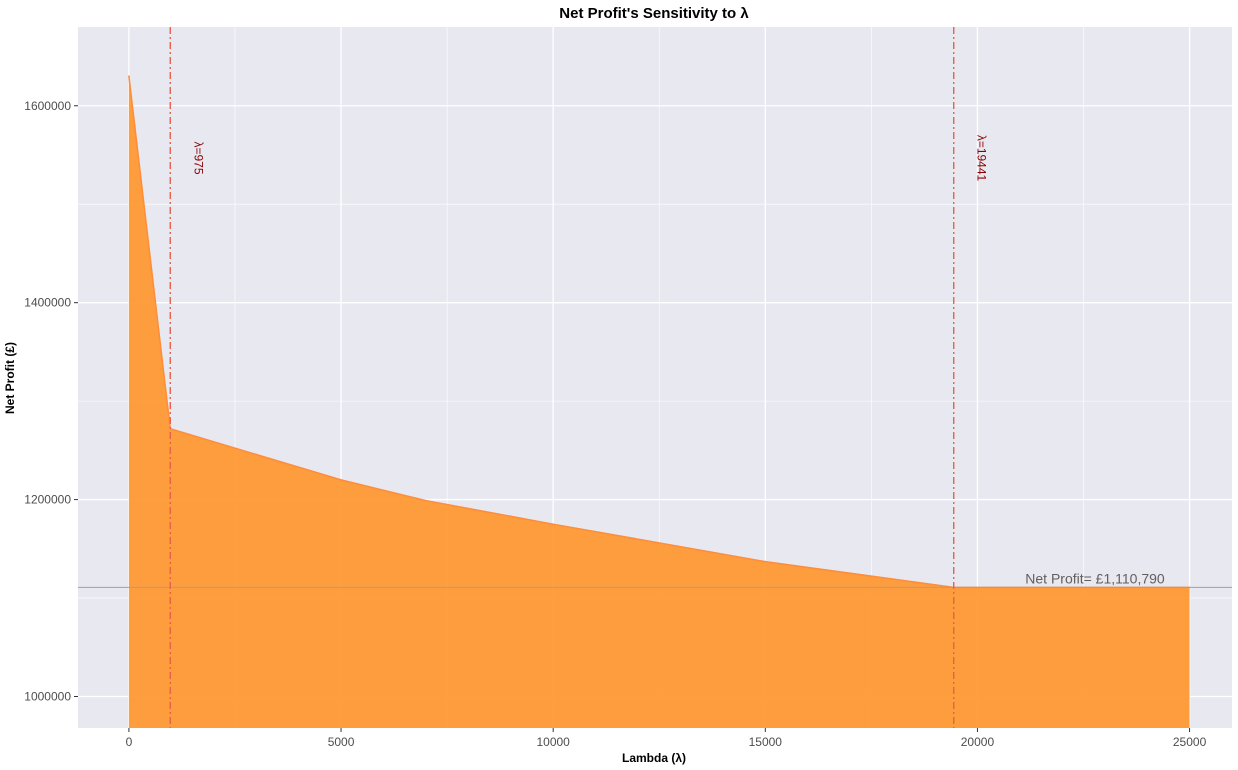  Describe the element at coordinates (654, 758) in the screenshot. I see `x-axis-title: Lambda (λ)` at that location.